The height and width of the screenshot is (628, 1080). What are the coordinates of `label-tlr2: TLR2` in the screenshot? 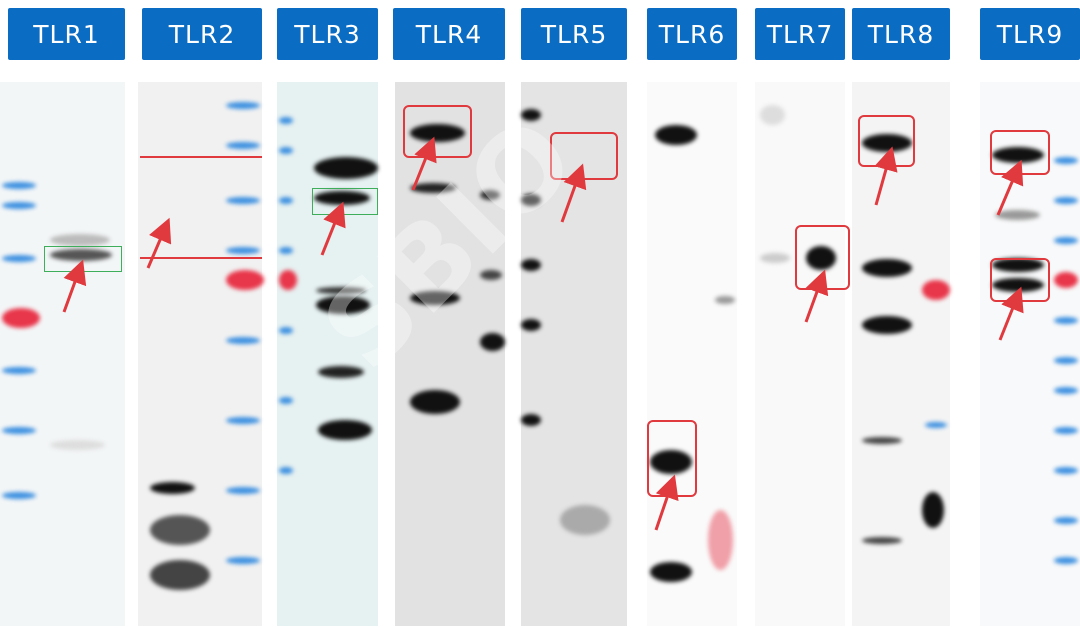 It's located at (202, 34).